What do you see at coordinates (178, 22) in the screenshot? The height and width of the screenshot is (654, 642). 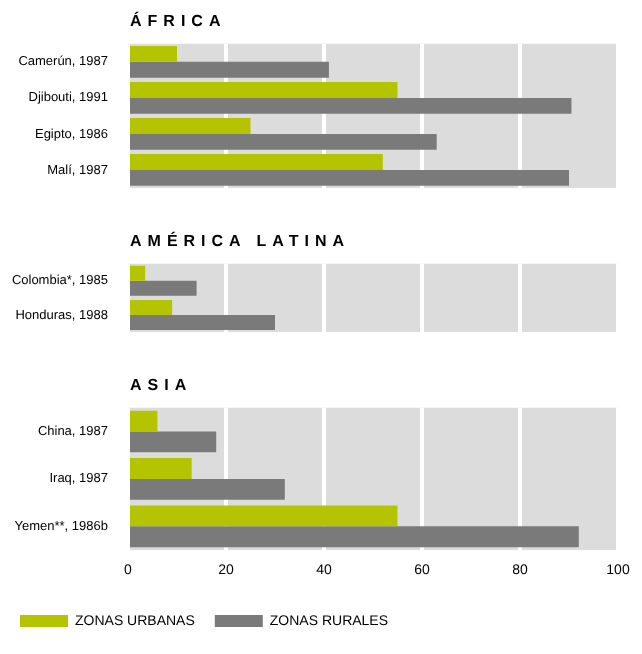 I see `chart-title: ÁFRICA` at bounding box center [178, 22].